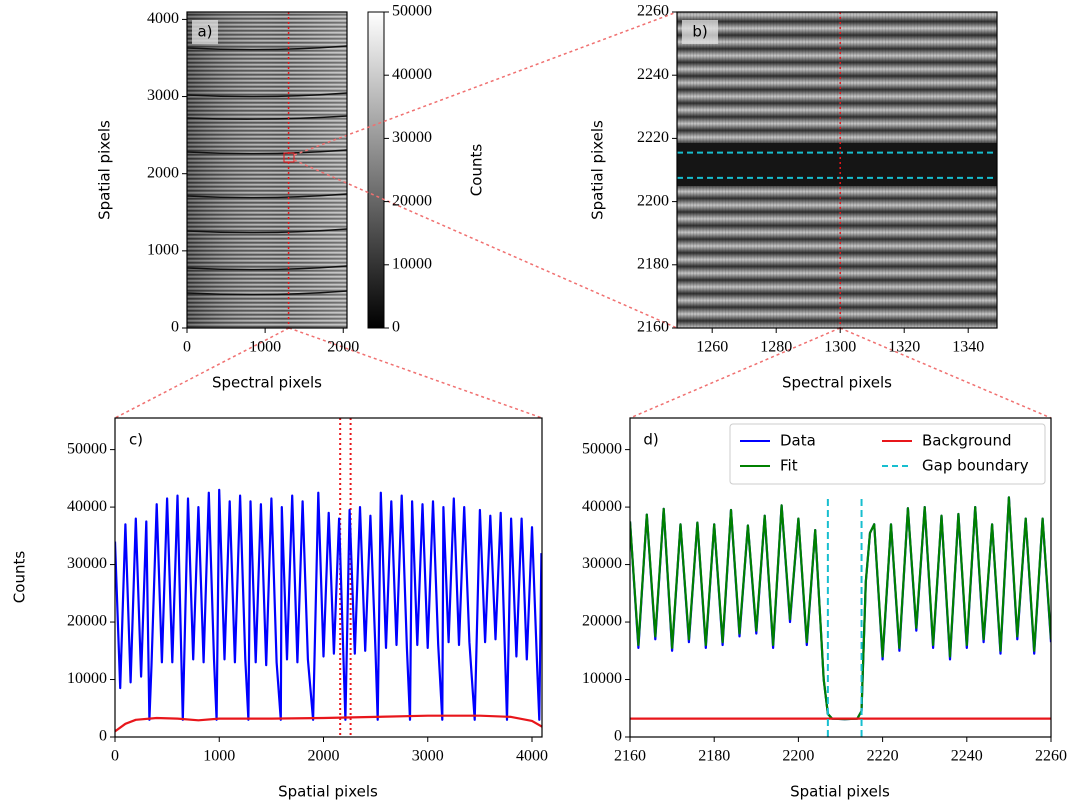  I want to click on colorbar-tick-label: 30000, so click(412, 137).